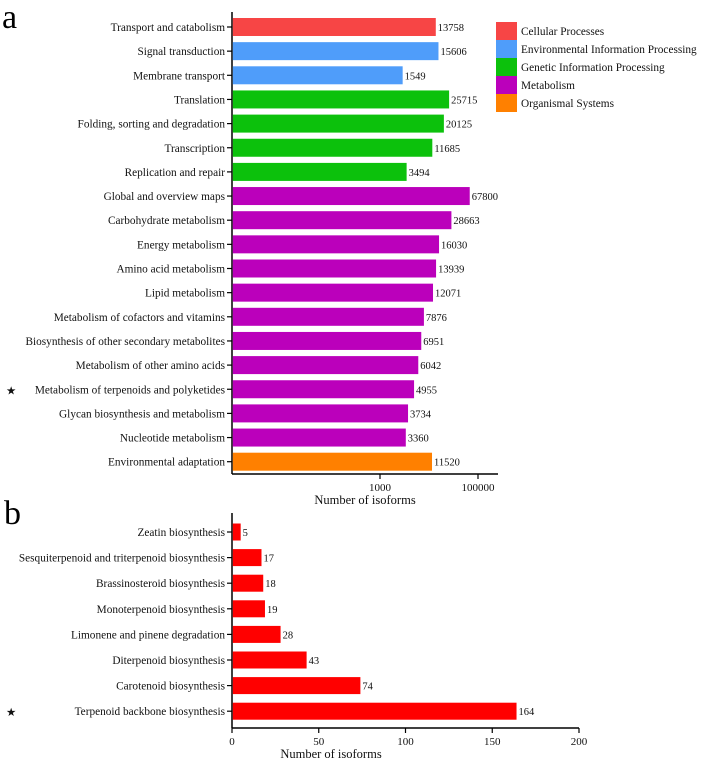 The image size is (708, 761). I want to click on category-label: Signal transduction, so click(181, 52).